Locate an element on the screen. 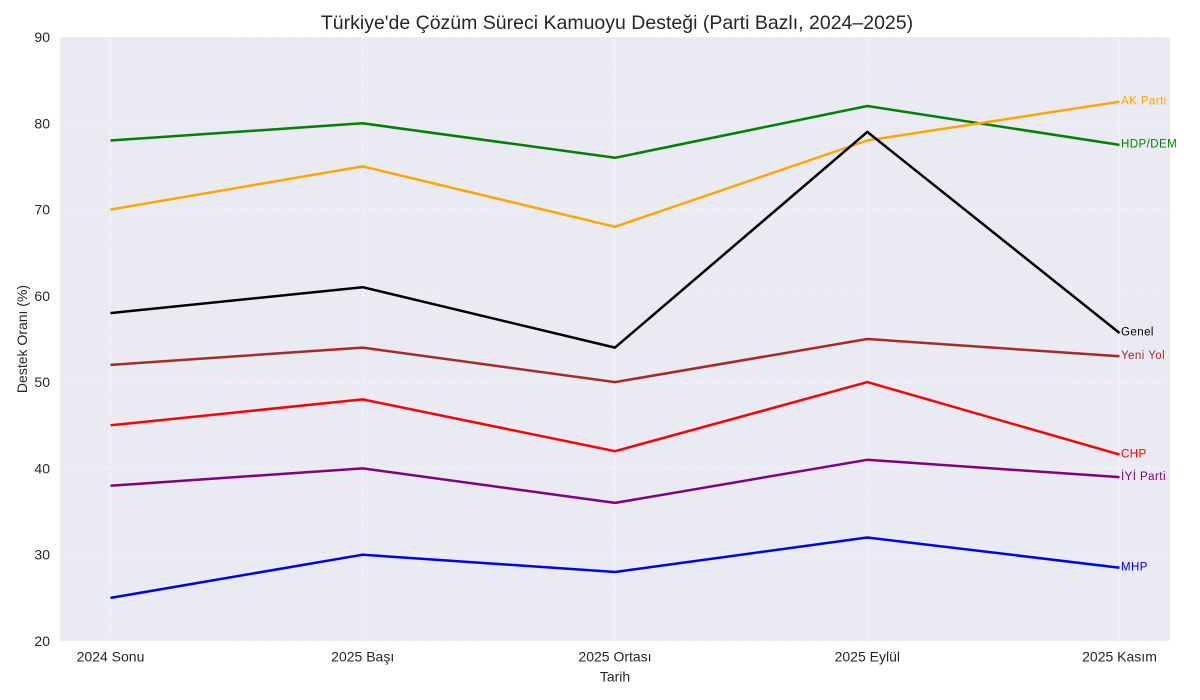 The height and width of the screenshot is (700, 1200). svg-text: 60 is located at coordinates (42, 296).